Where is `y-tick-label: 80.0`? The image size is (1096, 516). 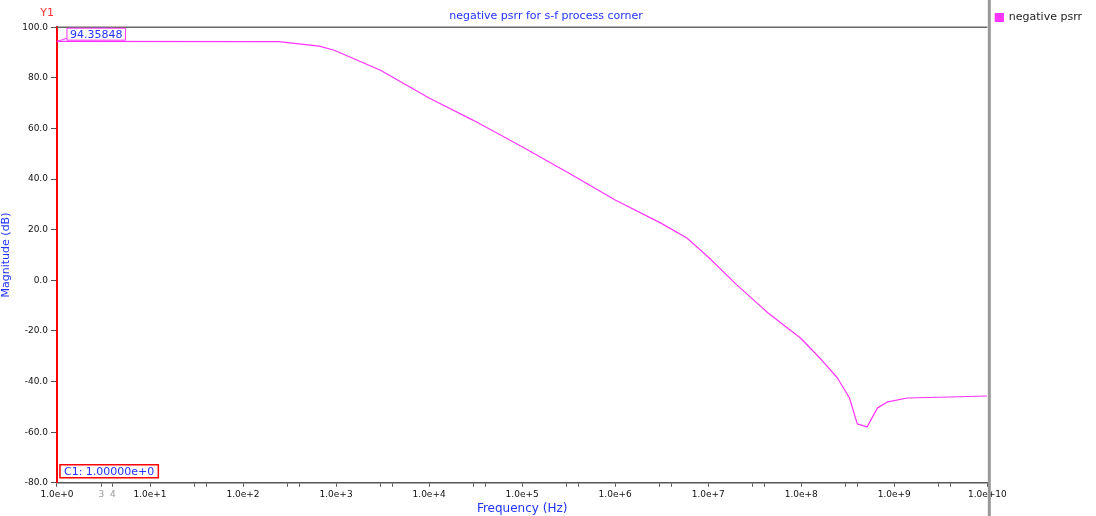
y-tick-label: 80.0 is located at coordinates (38, 77).